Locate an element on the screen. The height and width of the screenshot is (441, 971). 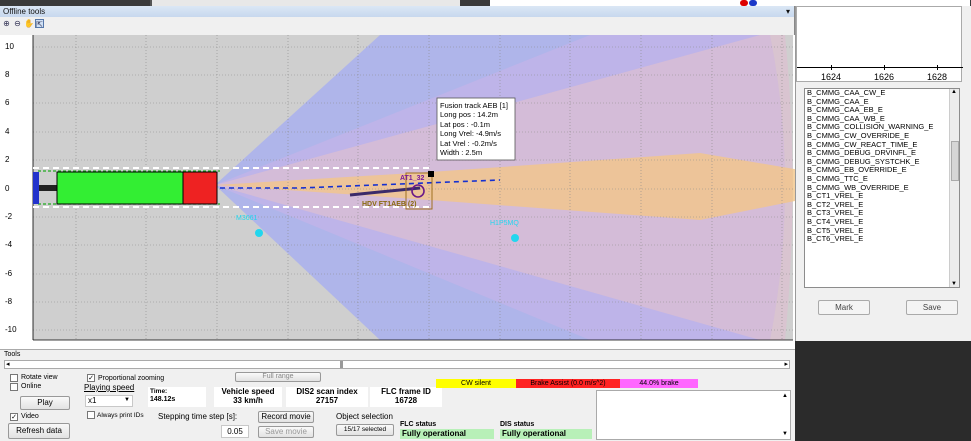
y-tick: -8 is located at coordinates (9, 301).